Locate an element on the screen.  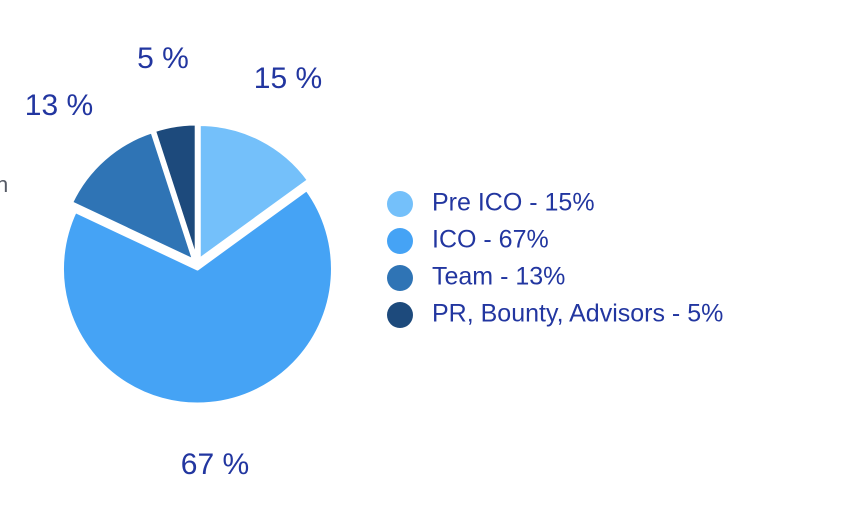
slice-label: 5 % is located at coordinates (163, 58).